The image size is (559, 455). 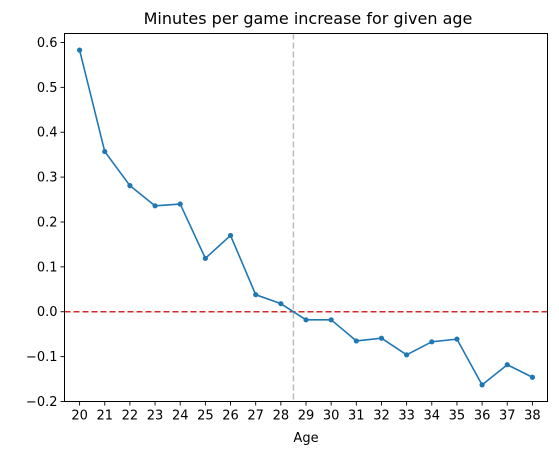 What do you see at coordinates (47, 312) in the screenshot?
I see `y-tick-label: 0.0` at bounding box center [47, 312].